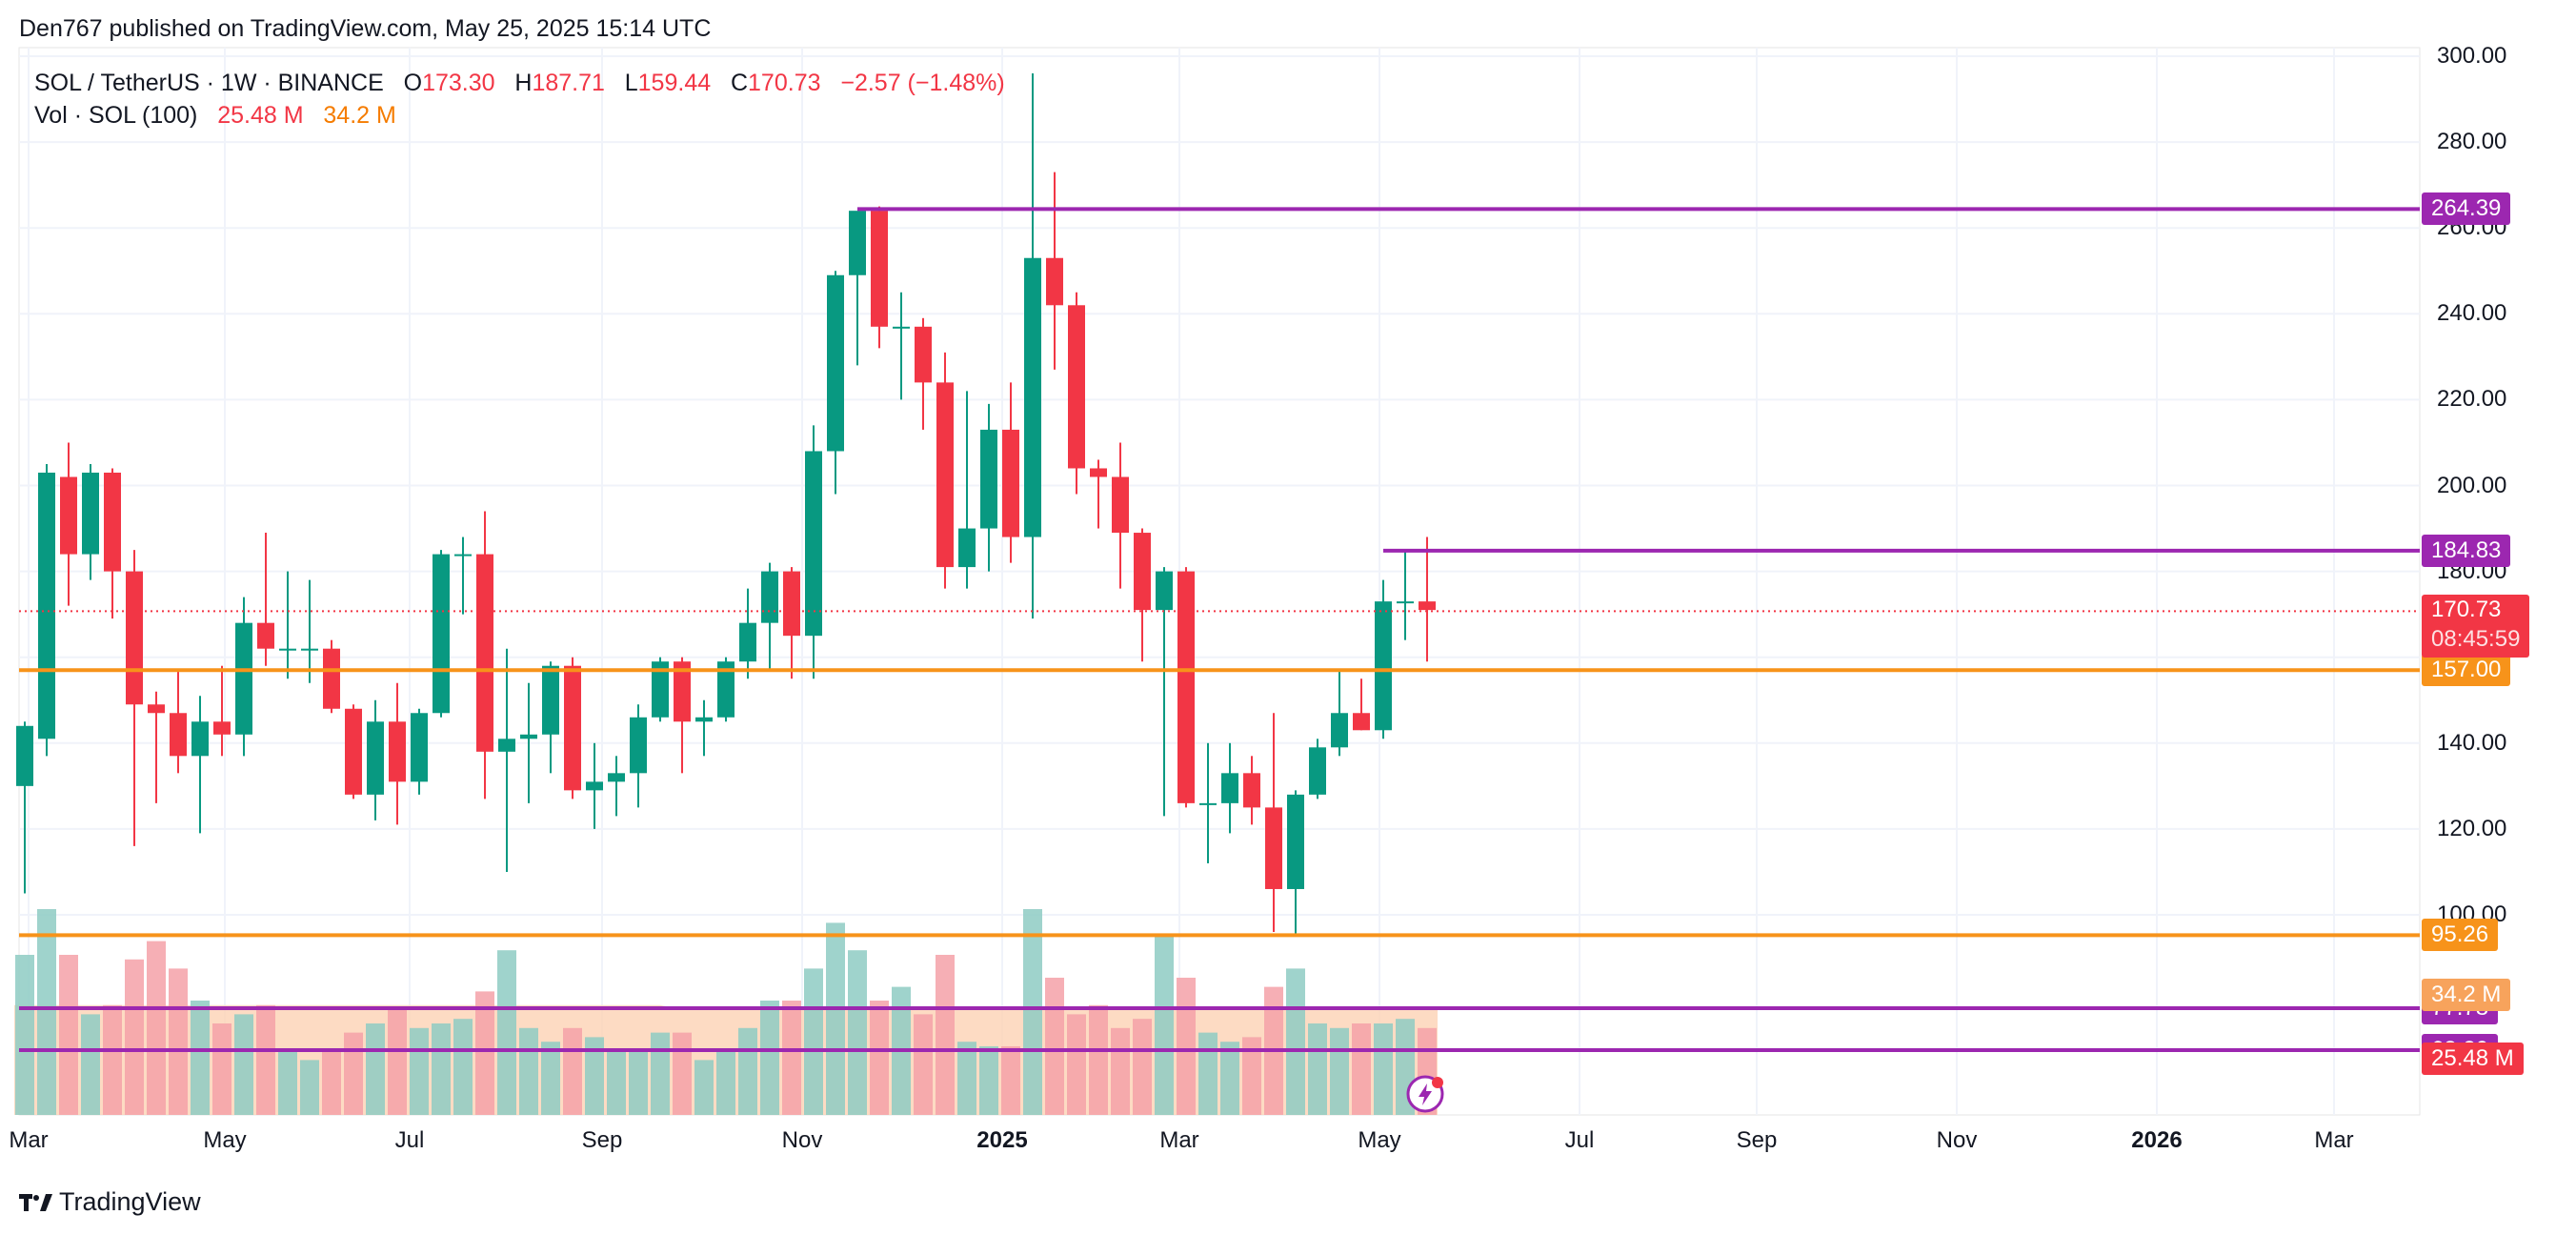 This screenshot has width=2576, height=1235. I want to click on volume-ma-tag: 34.2 M, so click(2467, 995).